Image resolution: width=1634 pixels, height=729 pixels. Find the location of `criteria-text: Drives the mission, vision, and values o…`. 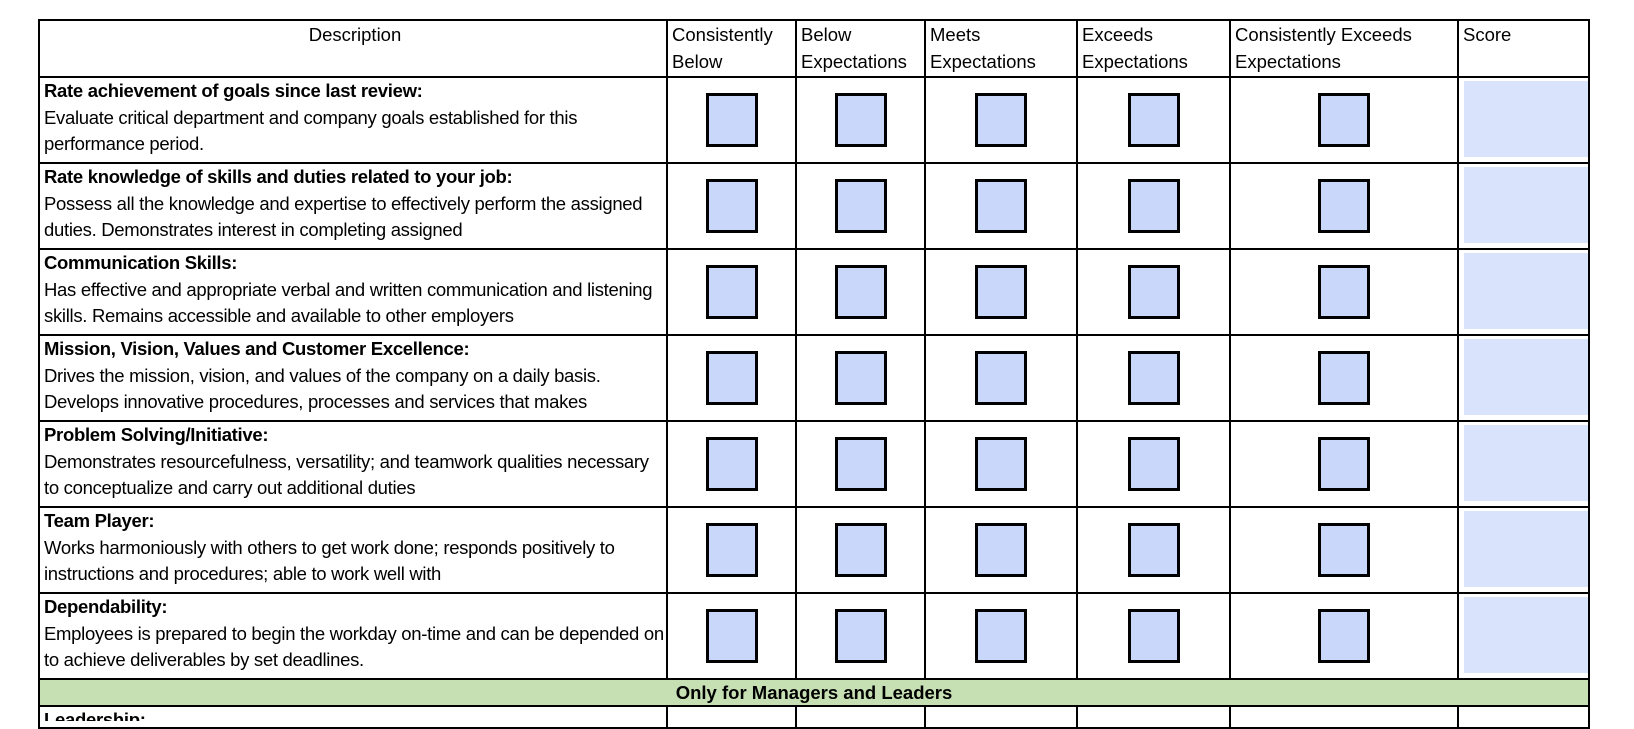

criteria-text: Drives the mission, vision, and values o… is located at coordinates (322, 388).